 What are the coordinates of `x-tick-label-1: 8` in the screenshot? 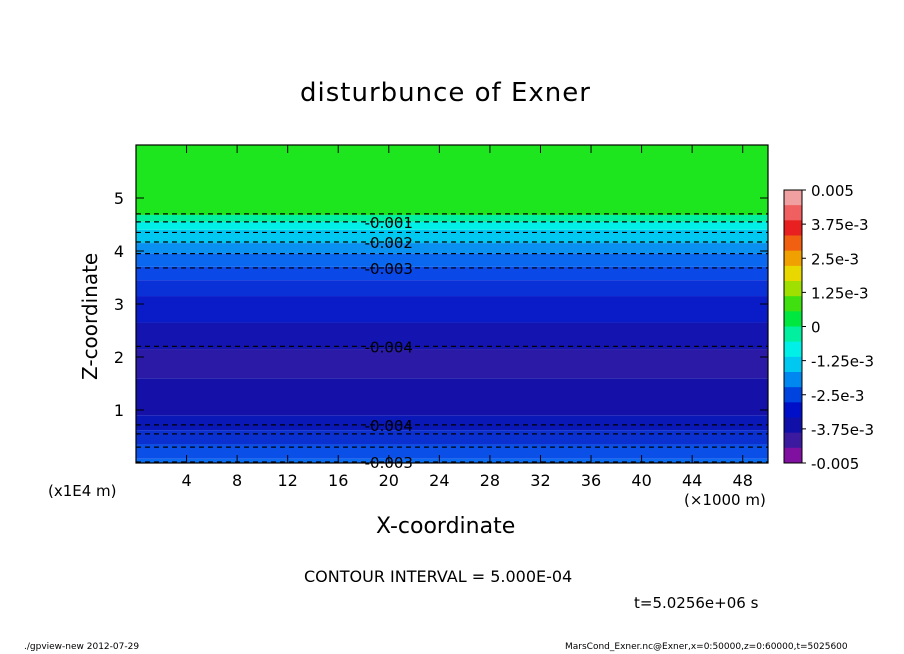 It's located at (237, 480).